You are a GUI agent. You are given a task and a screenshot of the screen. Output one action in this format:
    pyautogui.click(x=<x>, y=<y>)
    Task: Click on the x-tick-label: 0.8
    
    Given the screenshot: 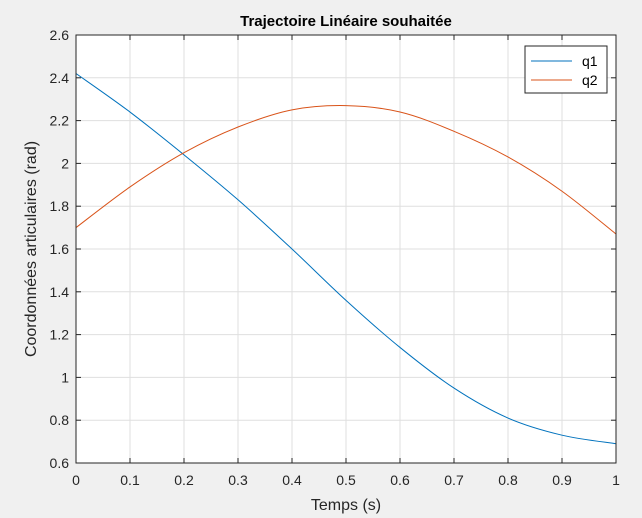 What is the action you would take?
    pyautogui.click(x=508, y=480)
    